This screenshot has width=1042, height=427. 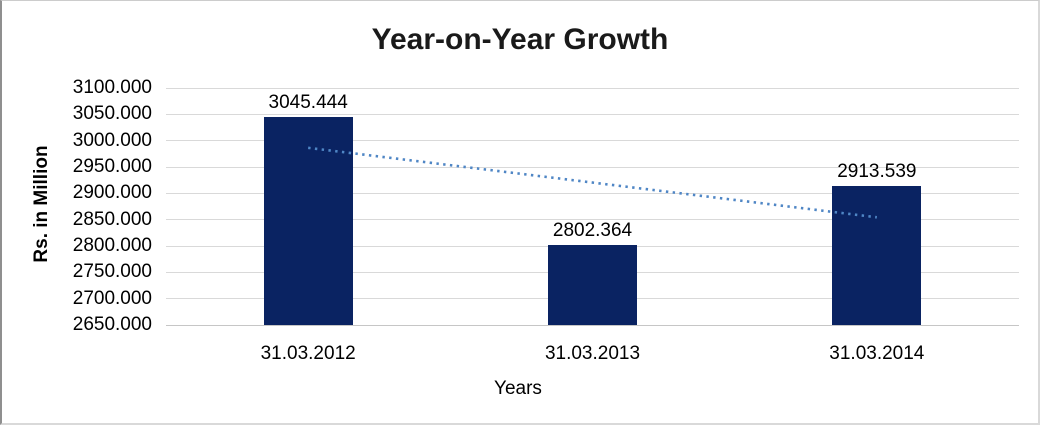 What do you see at coordinates (308, 353) in the screenshot?
I see `x-tick-label: 31.03.2012` at bounding box center [308, 353].